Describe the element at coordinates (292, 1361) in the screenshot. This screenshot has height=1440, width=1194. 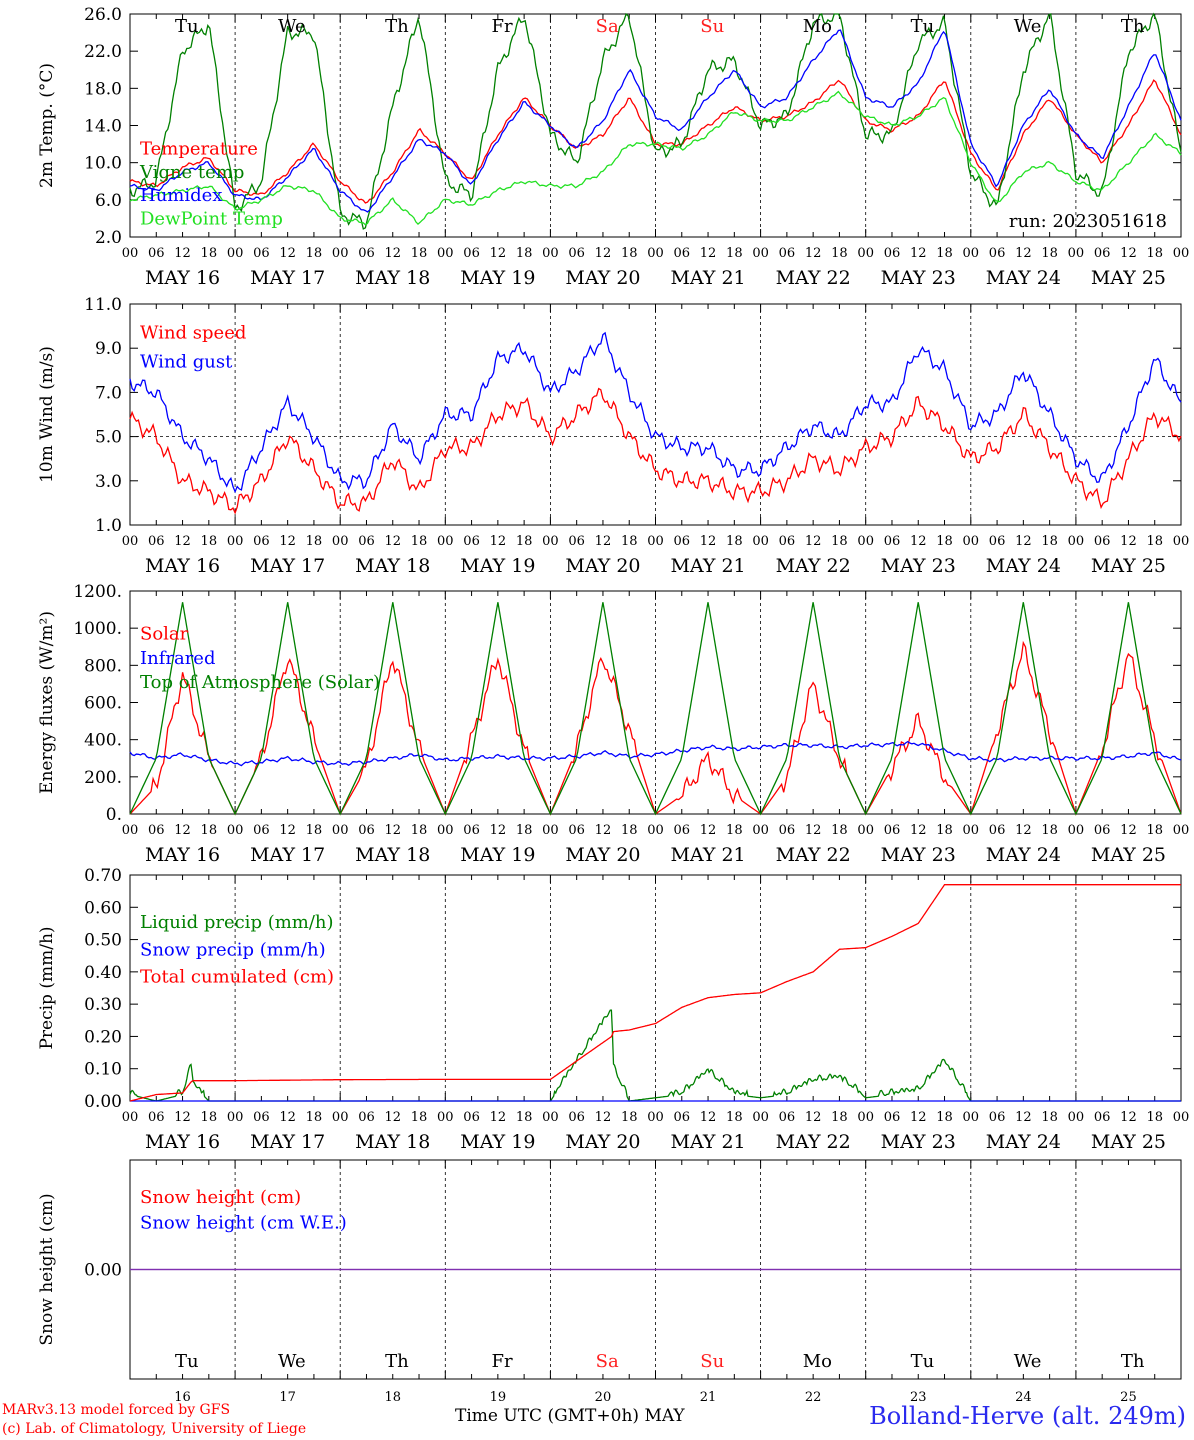
I see `weekday-label: We` at that location.